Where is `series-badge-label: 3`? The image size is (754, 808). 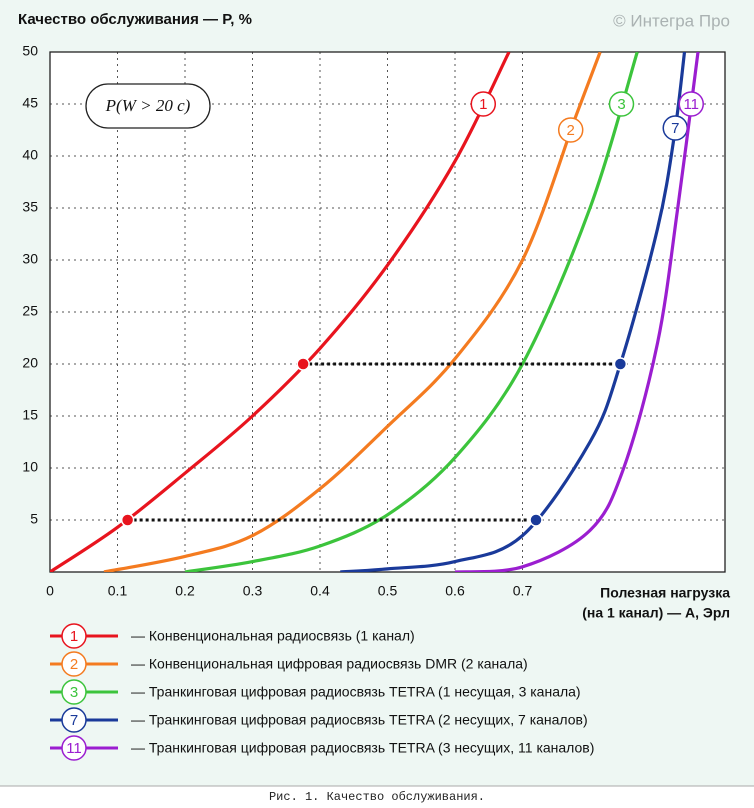 series-badge-label: 3 is located at coordinates (621, 104).